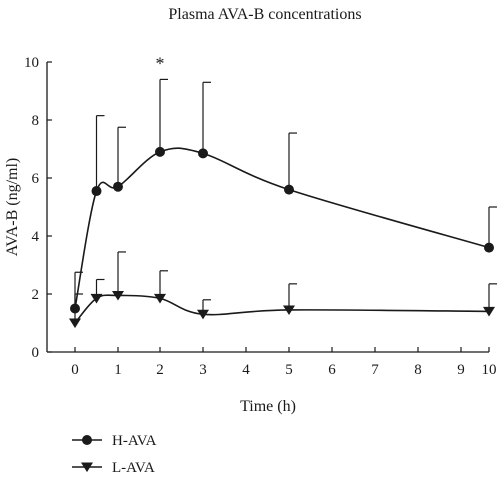 The height and width of the screenshot is (483, 500). Describe the element at coordinates (36, 121) in the screenshot. I see `y-tick-label: 8` at that location.